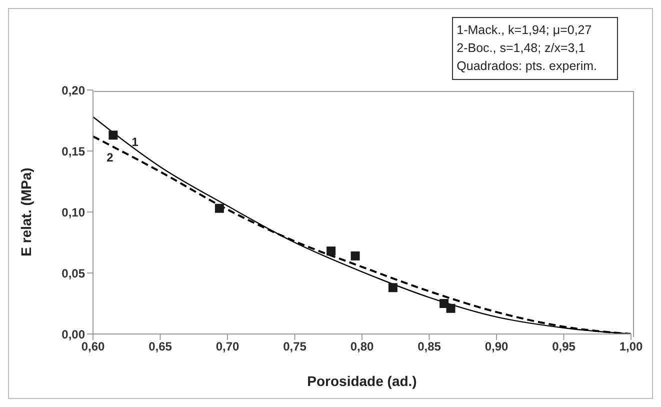 This screenshot has width=661, height=407. What do you see at coordinates (93, 347) in the screenshot?
I see `x-tick-label: 0,60` at bounding box center [93, 347].